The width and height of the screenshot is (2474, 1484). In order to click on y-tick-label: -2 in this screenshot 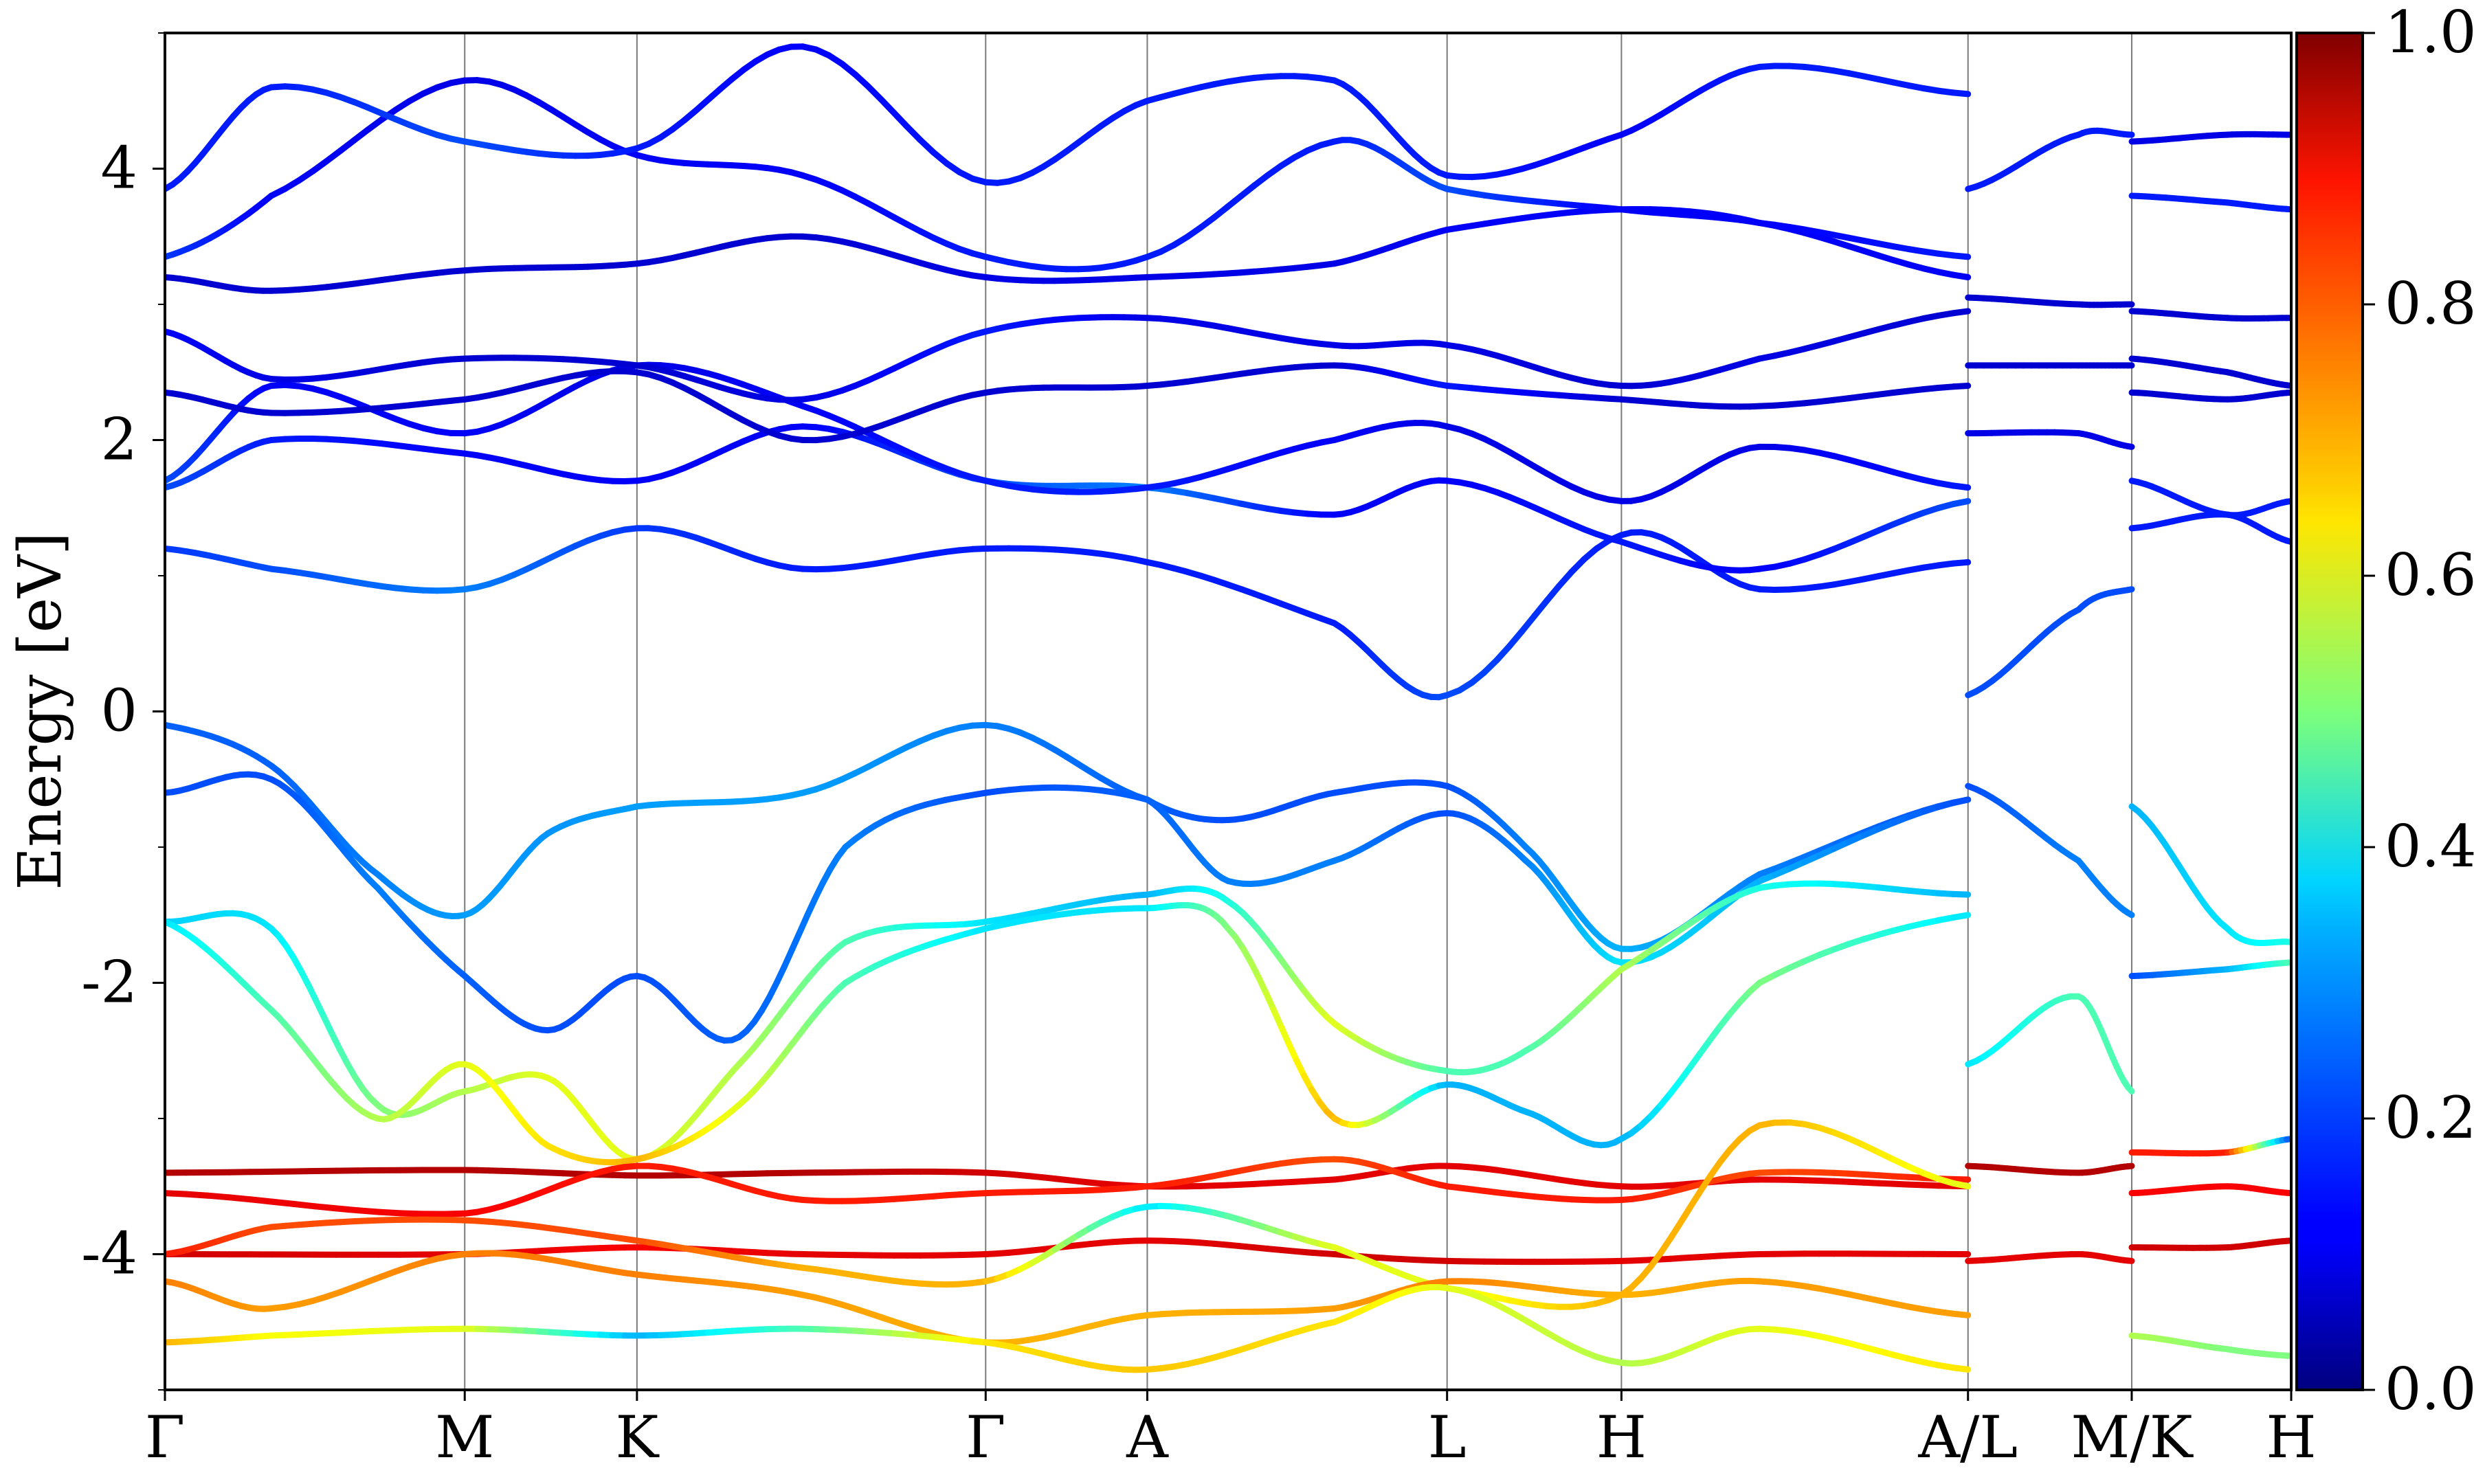, I will do `click(109, 982)`.